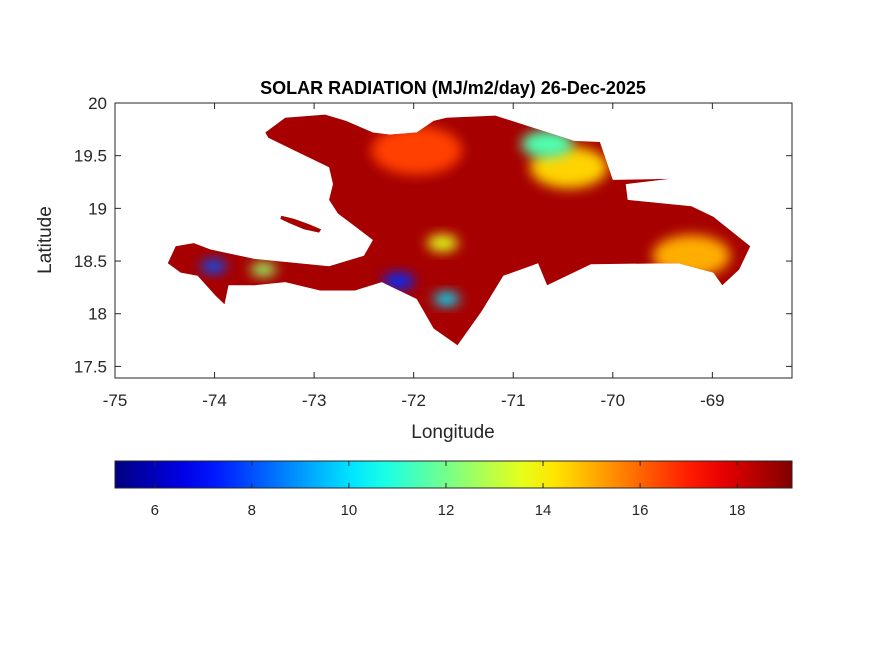 The height and width of the screenshot is (661, 875). I want to click on map-region-east, so click(691, 255).